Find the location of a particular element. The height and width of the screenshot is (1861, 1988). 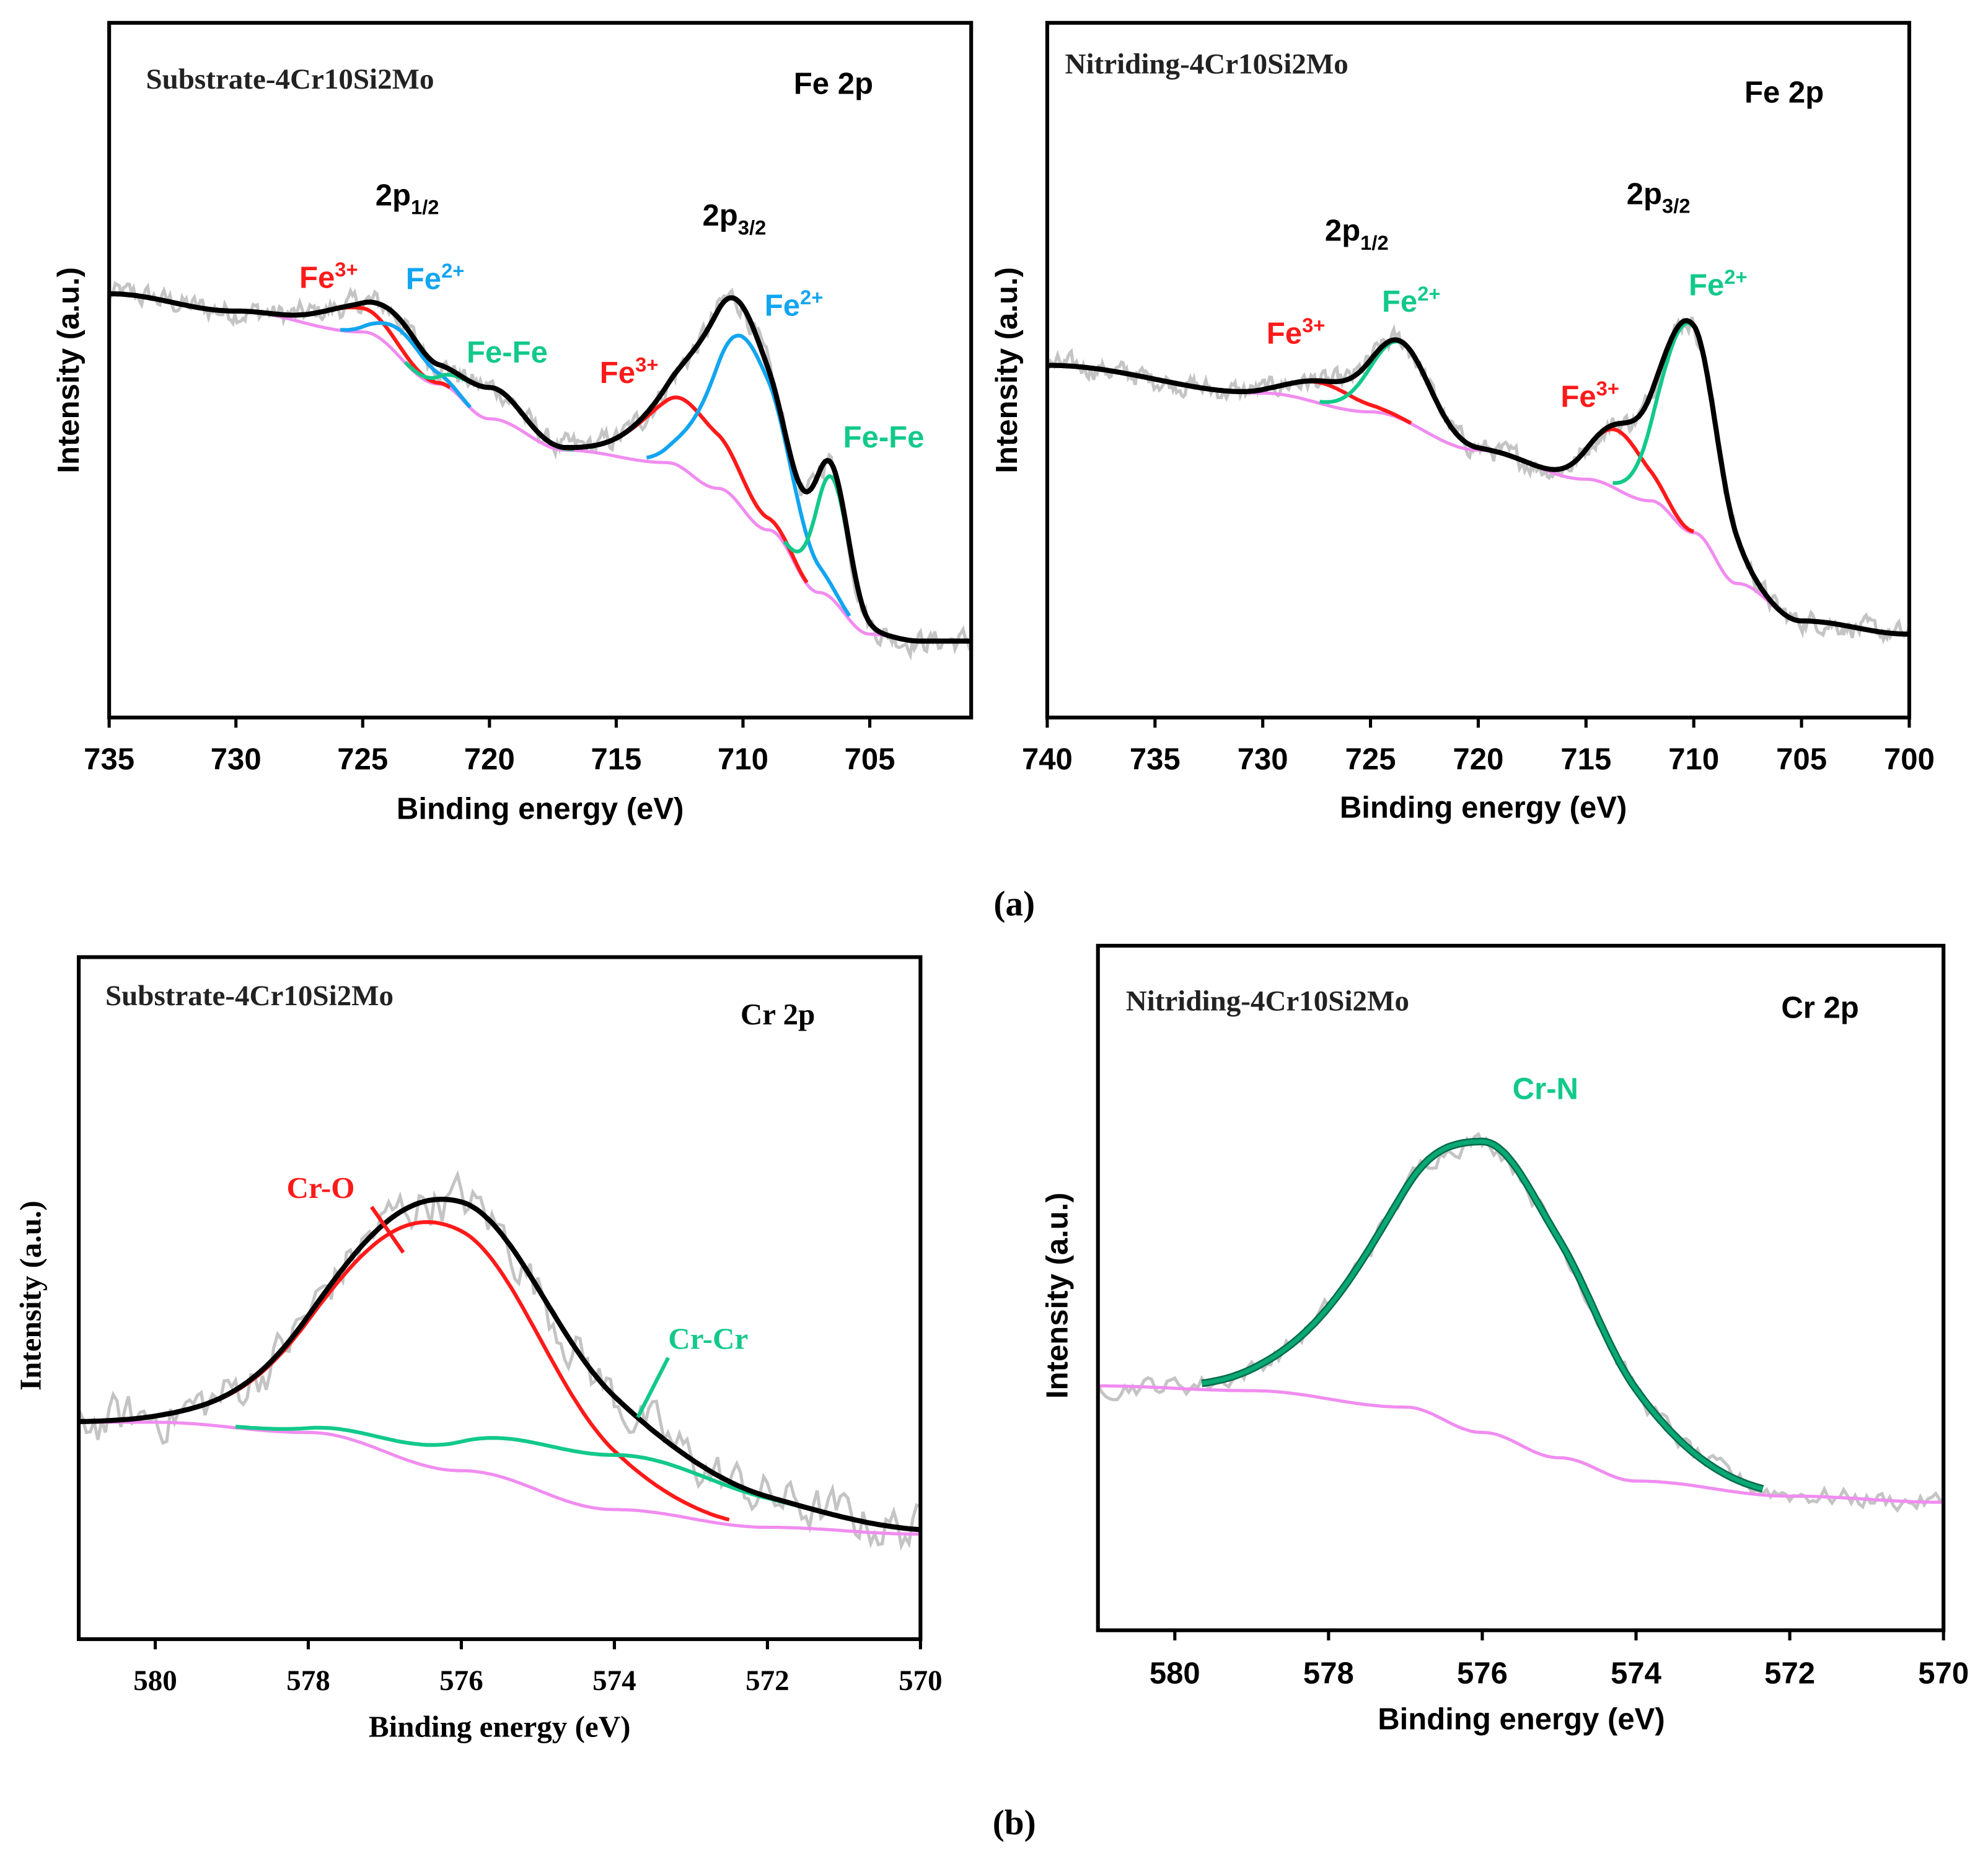

annotation-base: Cr-Cr is located at coordinates (708, 1339).